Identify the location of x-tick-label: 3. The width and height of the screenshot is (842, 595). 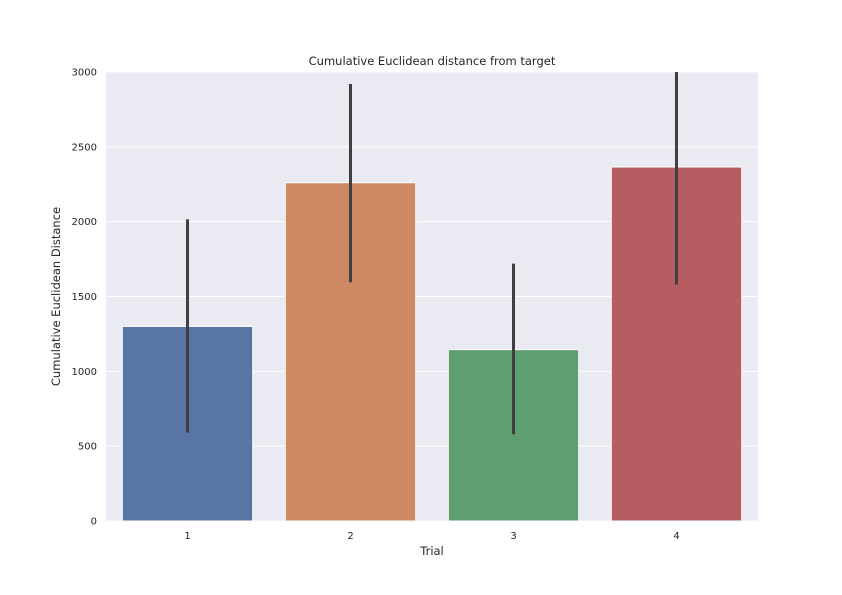
(513, 536).